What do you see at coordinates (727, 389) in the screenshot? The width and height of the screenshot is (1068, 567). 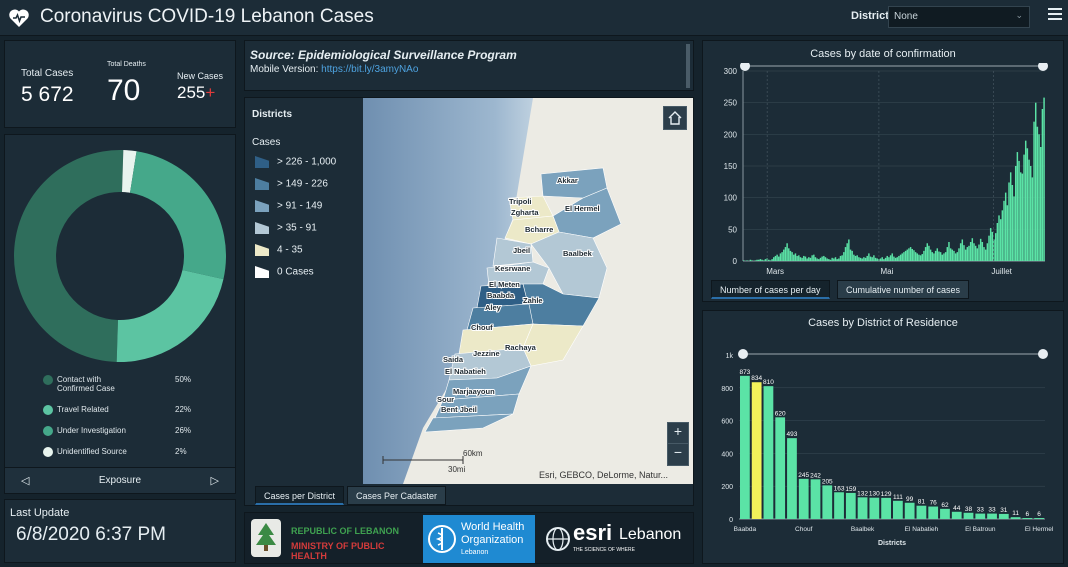 I see `y-tick-label: 800` at bounding box center [727, 389].